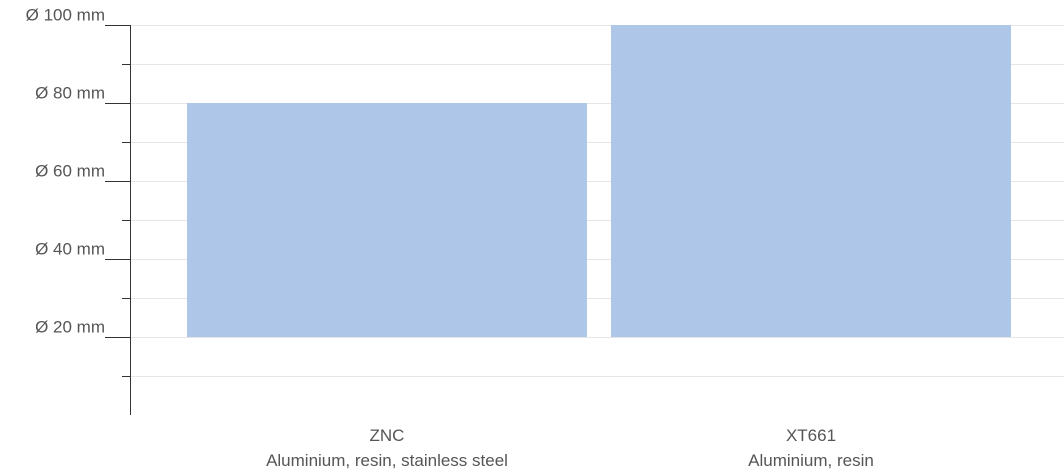  Describe the element at coordinates (70, 249) in the screenshot. I see `y-tick-label: Ø 40 mm` at that location.